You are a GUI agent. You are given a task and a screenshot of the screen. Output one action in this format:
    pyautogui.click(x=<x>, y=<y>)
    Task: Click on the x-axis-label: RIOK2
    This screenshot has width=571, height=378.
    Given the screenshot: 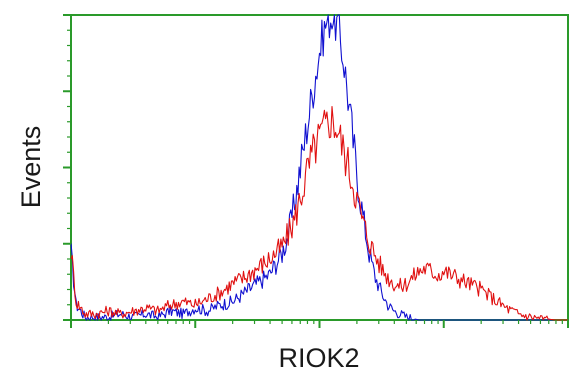 What is the action you would take?
    pyautogui.click(x=318, y=358)
    